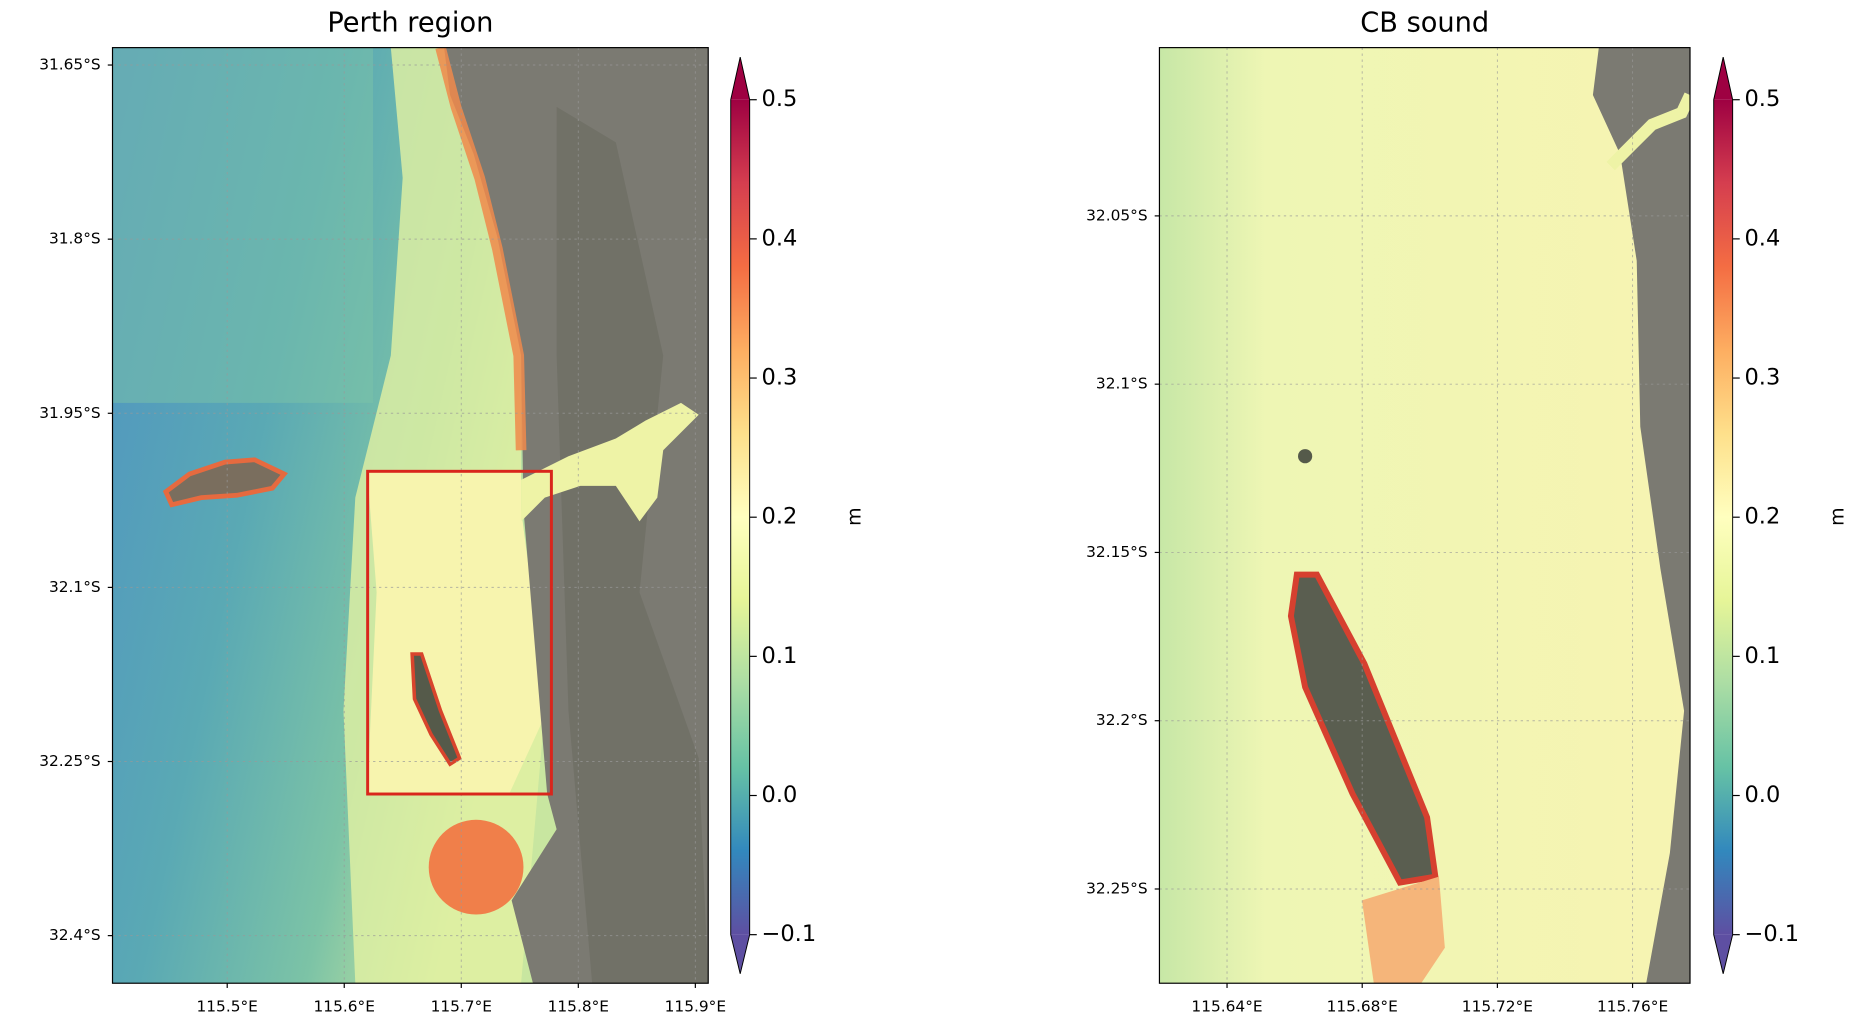  I want to click on x-tick-label: 115.76°E, so click(1632, 1006).